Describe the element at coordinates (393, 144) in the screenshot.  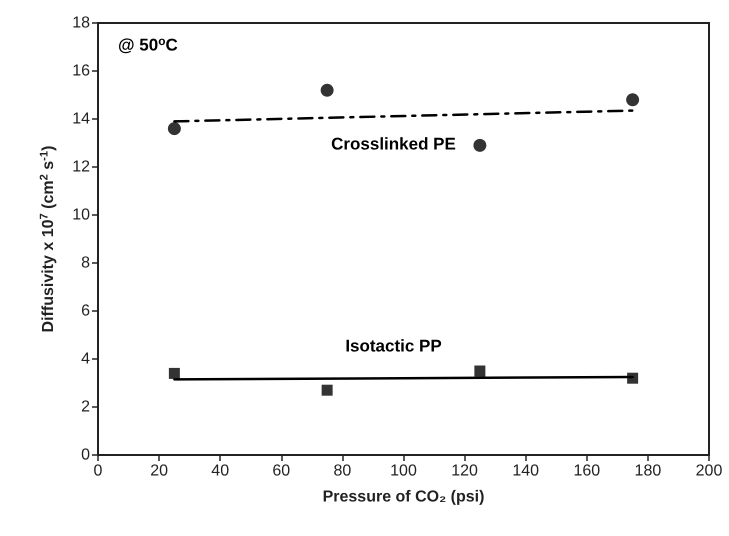
I see `series-label: Crosslinked PE` at that location.